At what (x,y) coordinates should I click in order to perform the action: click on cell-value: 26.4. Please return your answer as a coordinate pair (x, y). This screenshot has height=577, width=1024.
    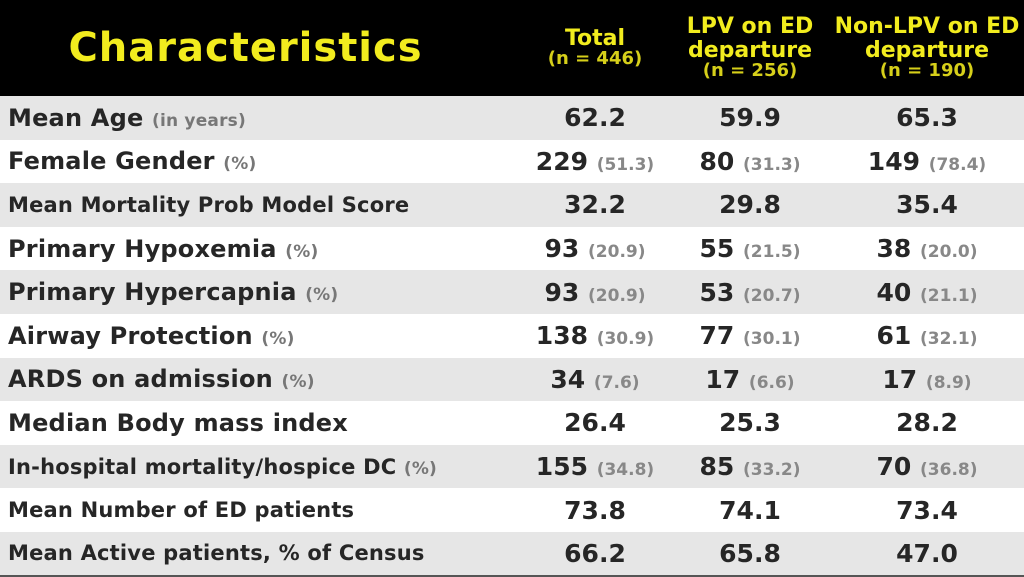
    Looking at the image, I should click on (595, 423).